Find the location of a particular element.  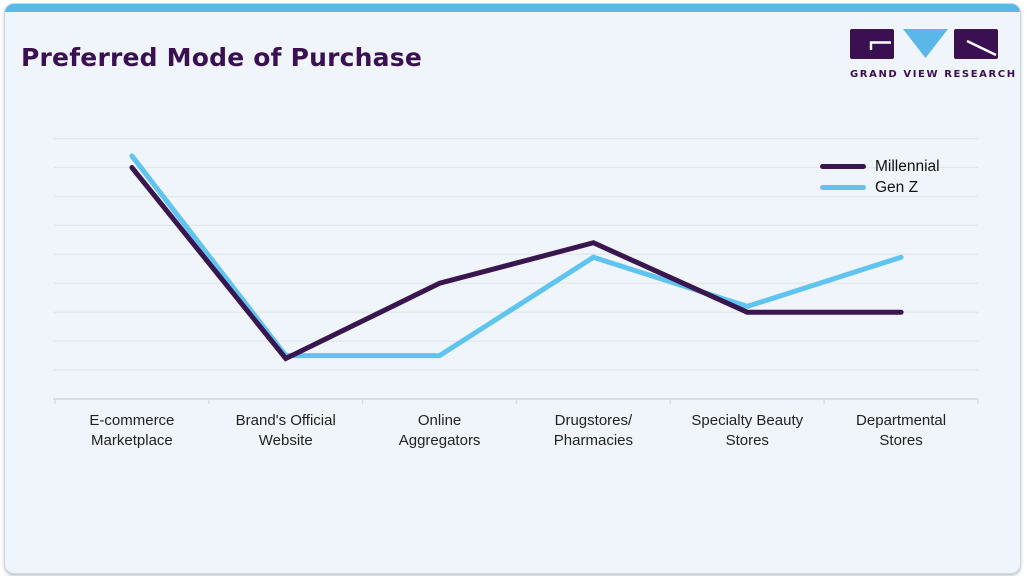

top-accent-bar is located at coordinates (512, 8).